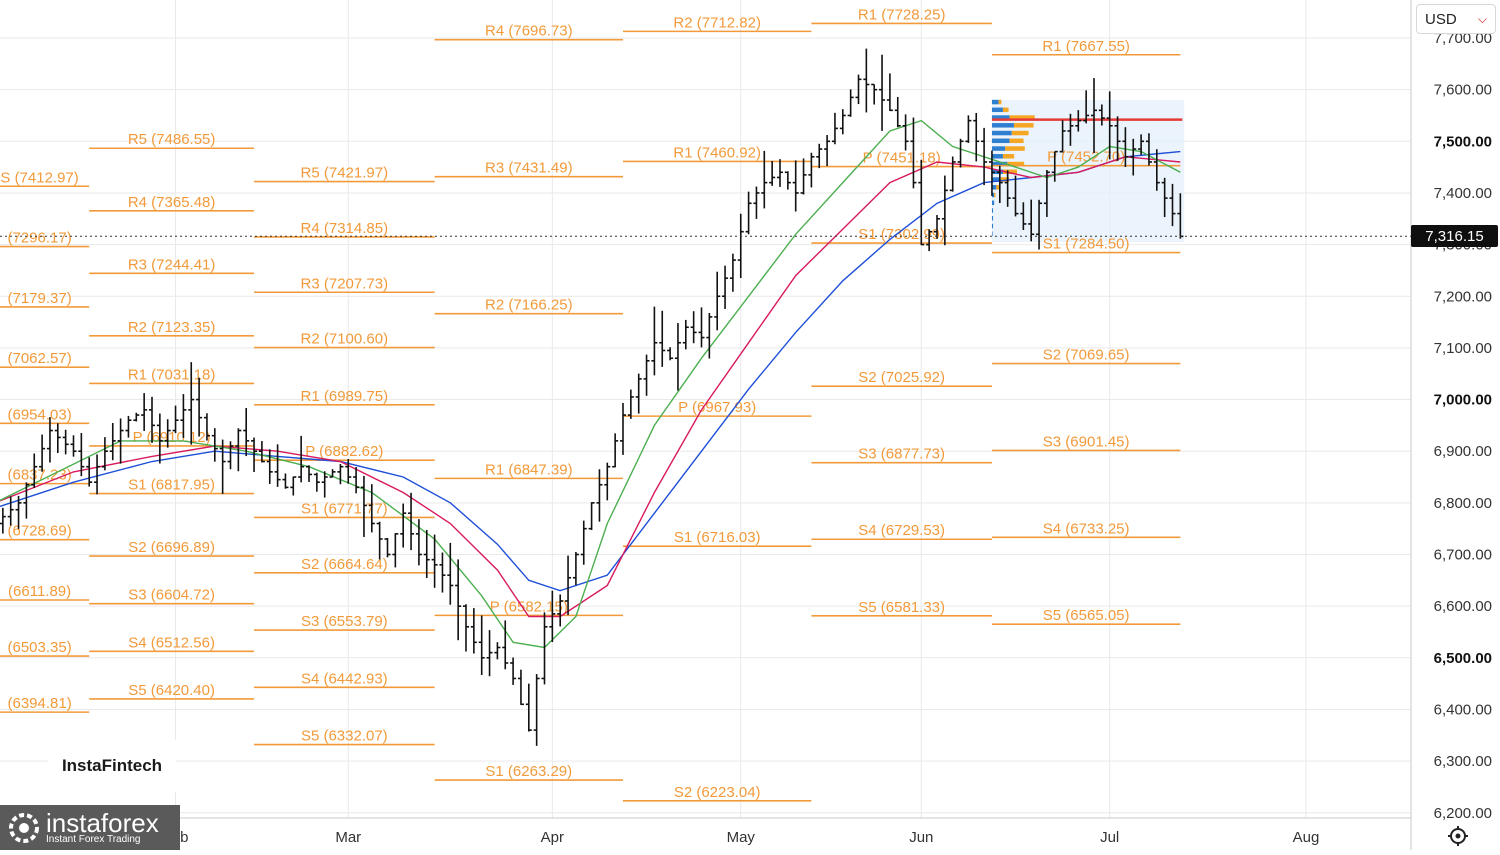 This screenshot has height=855, width=1500. I want to click on month-tick-label: Mar, so click(348, 837).